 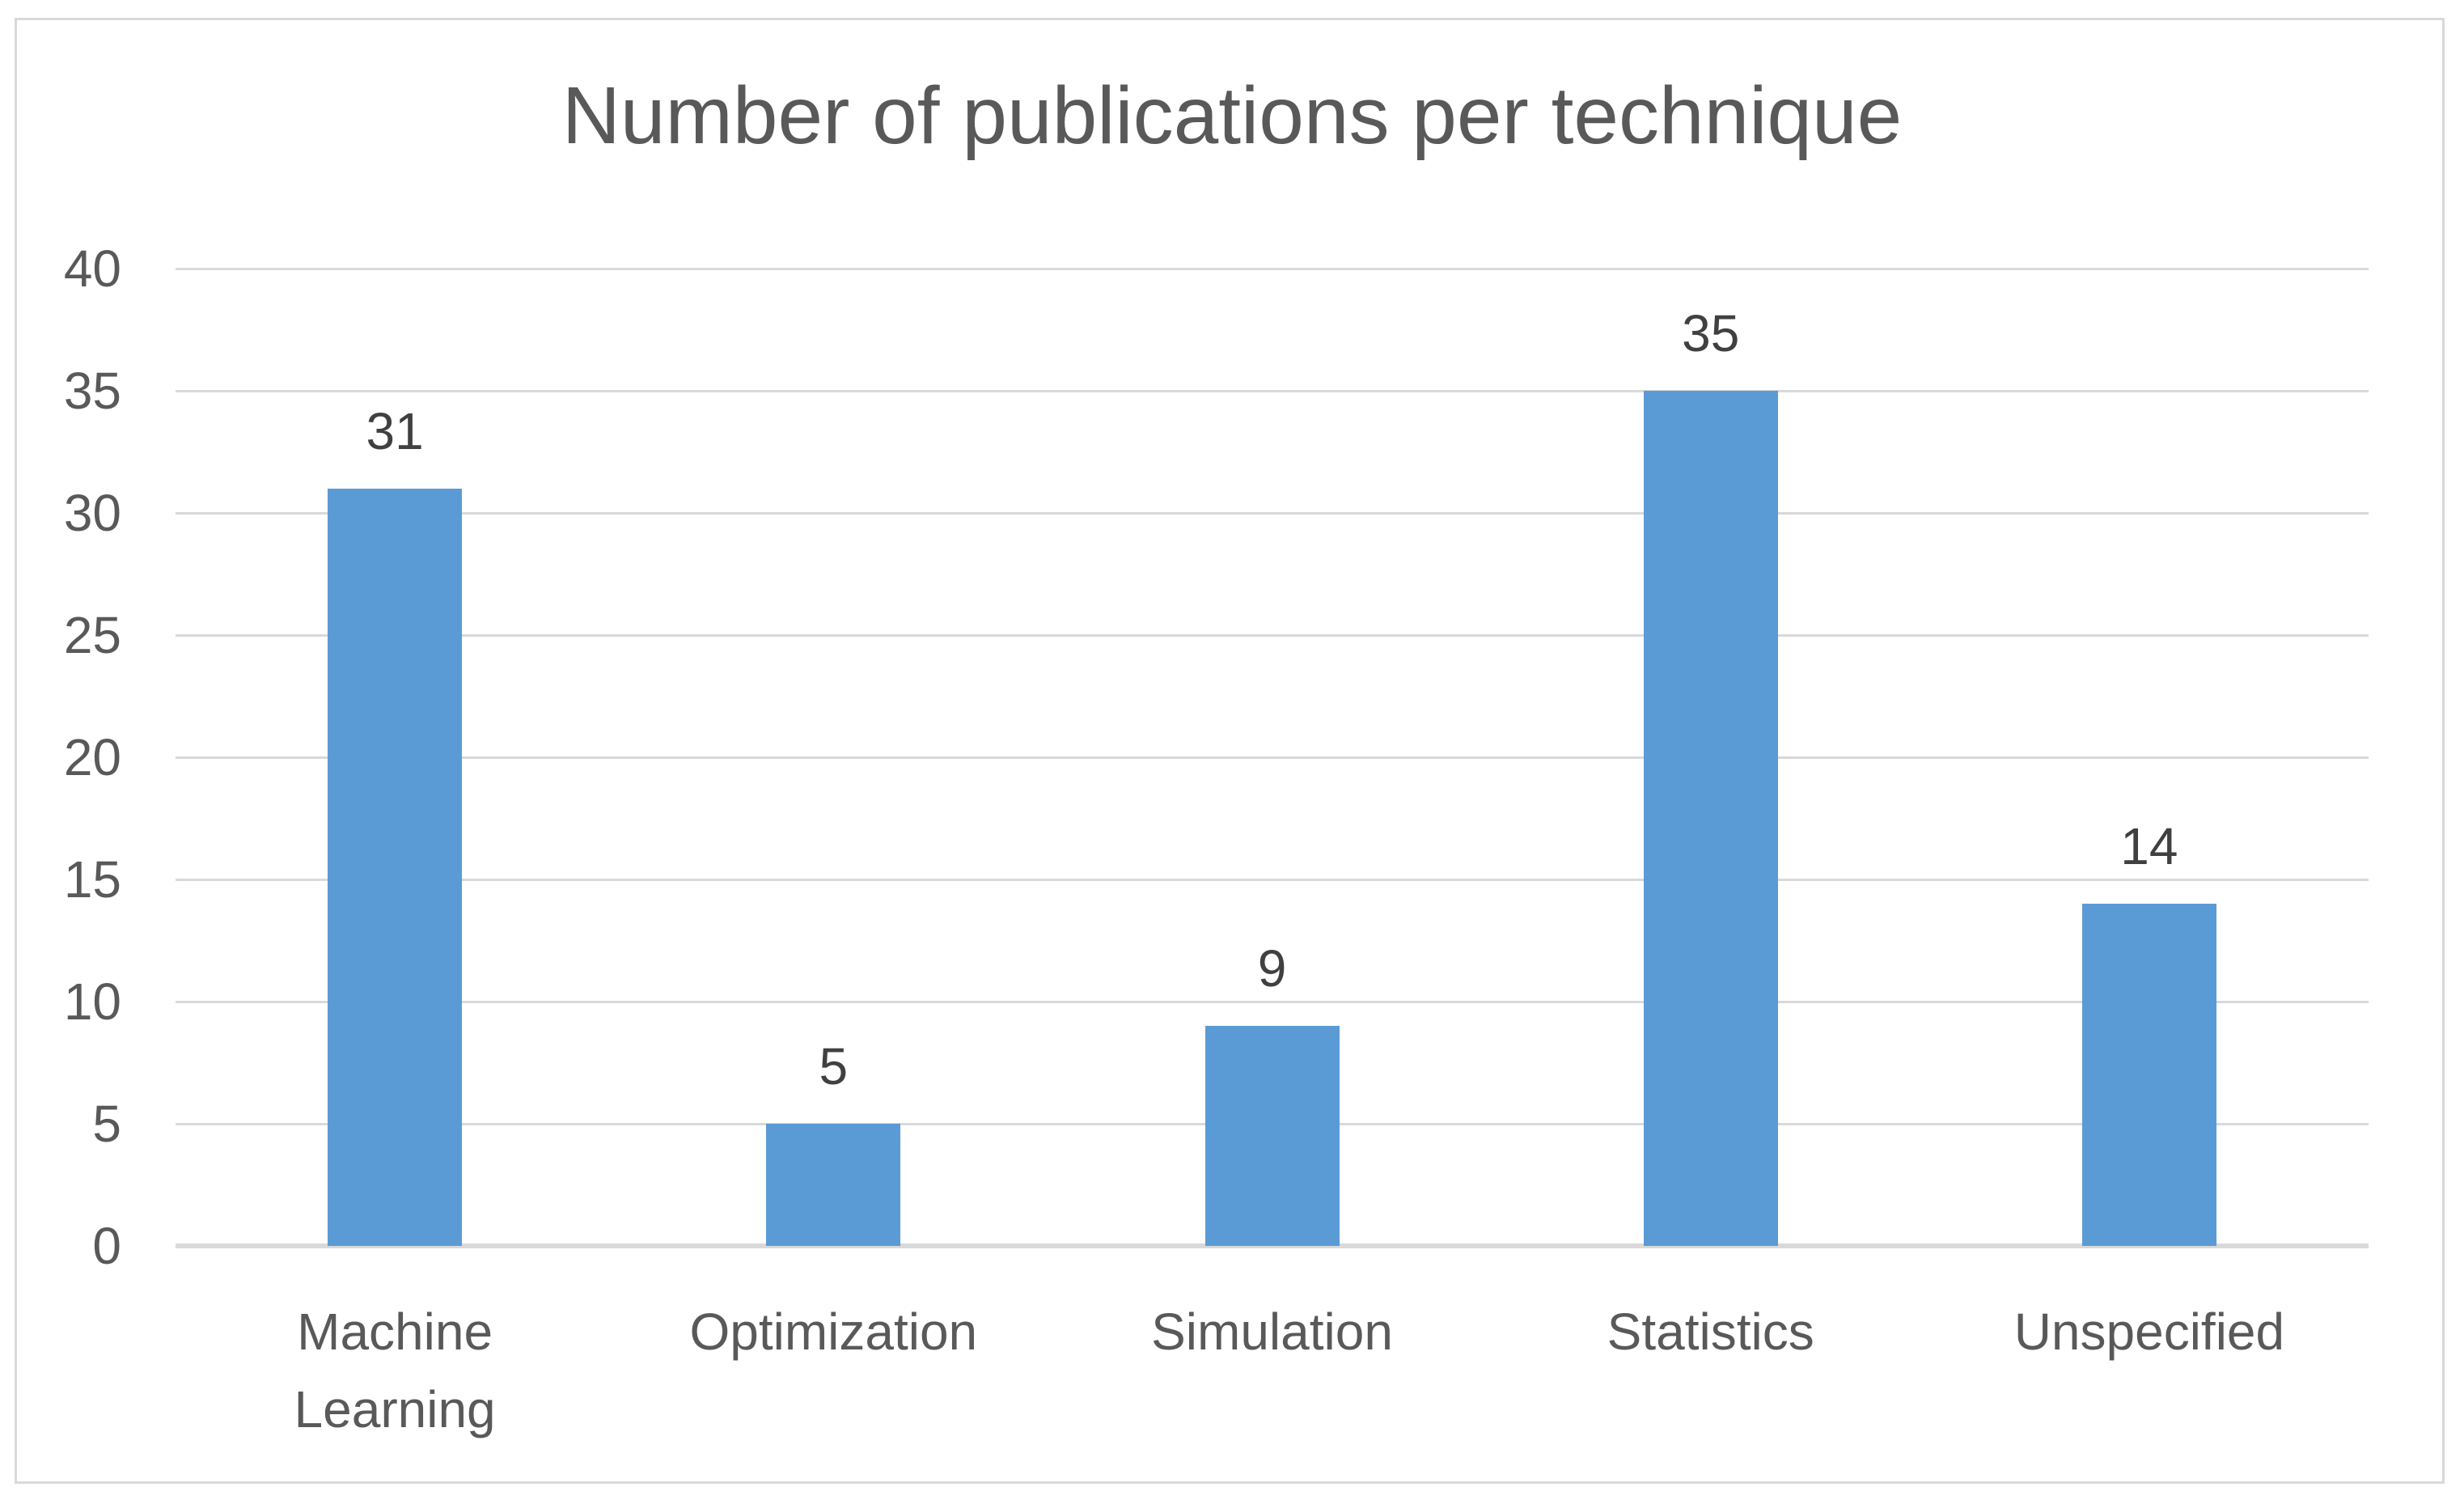 What do you see at coordinates (92, 513) in the screenshot?
I see `y-axis-tick-label: 30` at bounding box center [92, 513].